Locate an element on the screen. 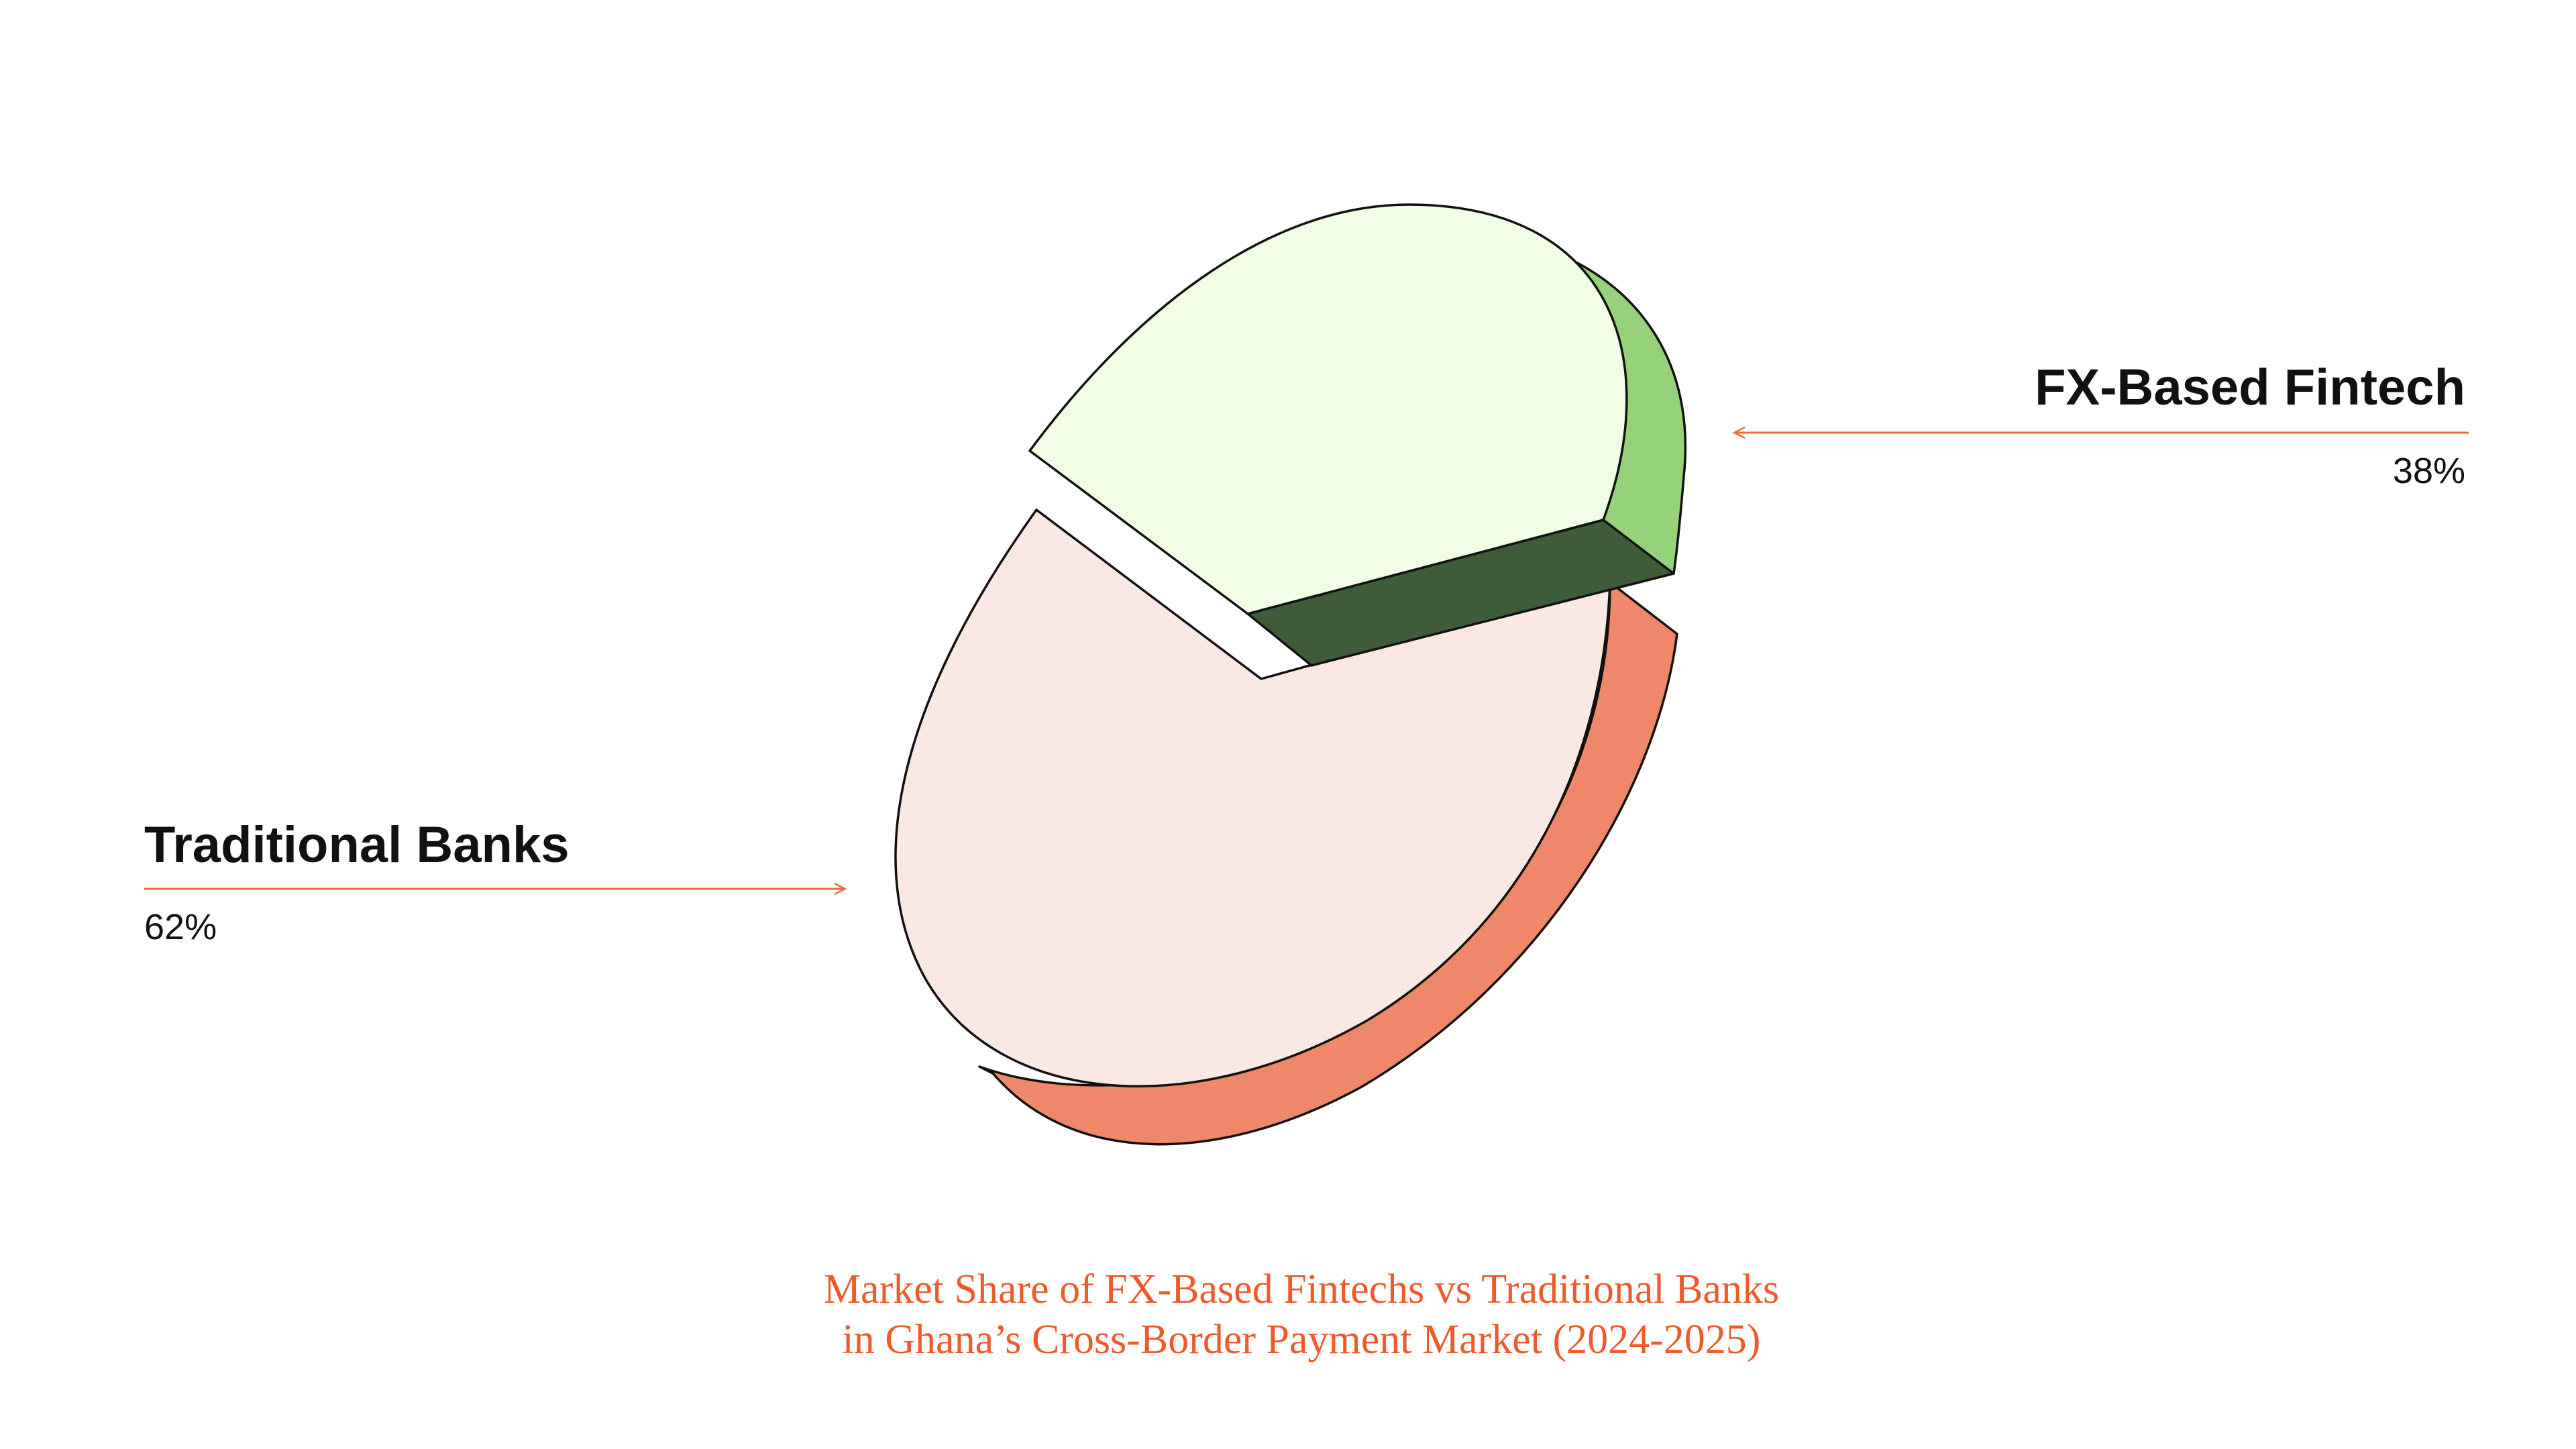 This screenshot has height=1449, width=2576. slice-fx-based-fintech is located at coordinates (1357, 435).